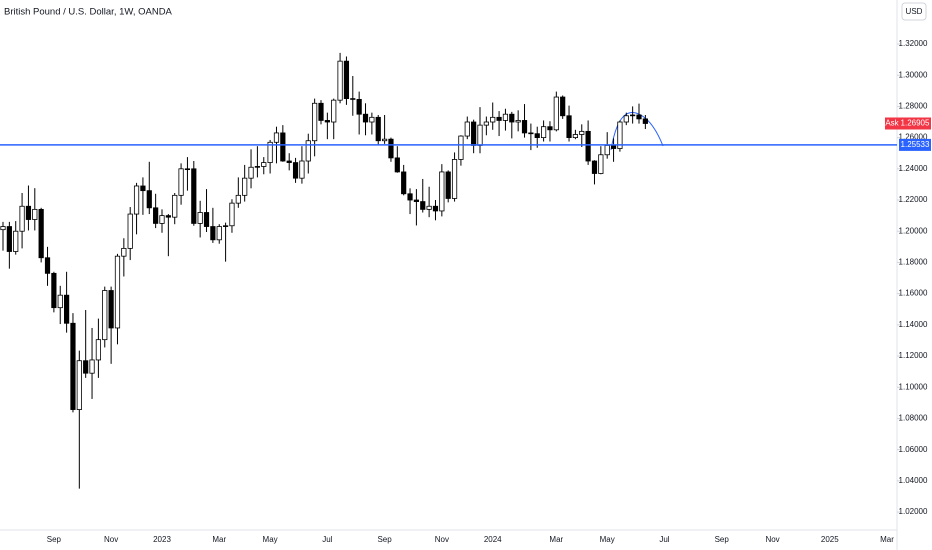  What do you see at coordinates (664, 539) in the screenshot?
I see `x-tick-label: Jul` at bounding box center [664, 539].